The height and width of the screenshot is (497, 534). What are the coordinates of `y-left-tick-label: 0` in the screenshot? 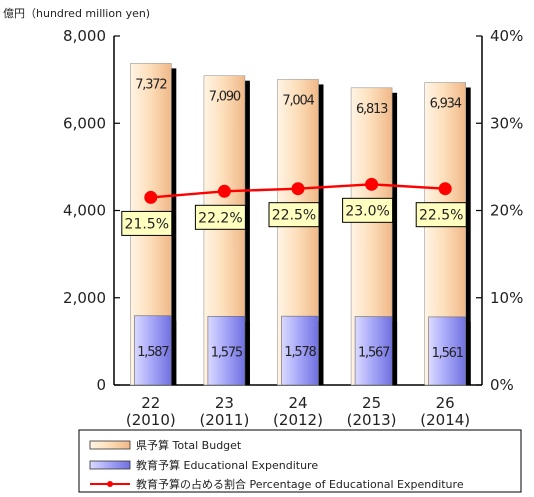 It's located at (101, 385).